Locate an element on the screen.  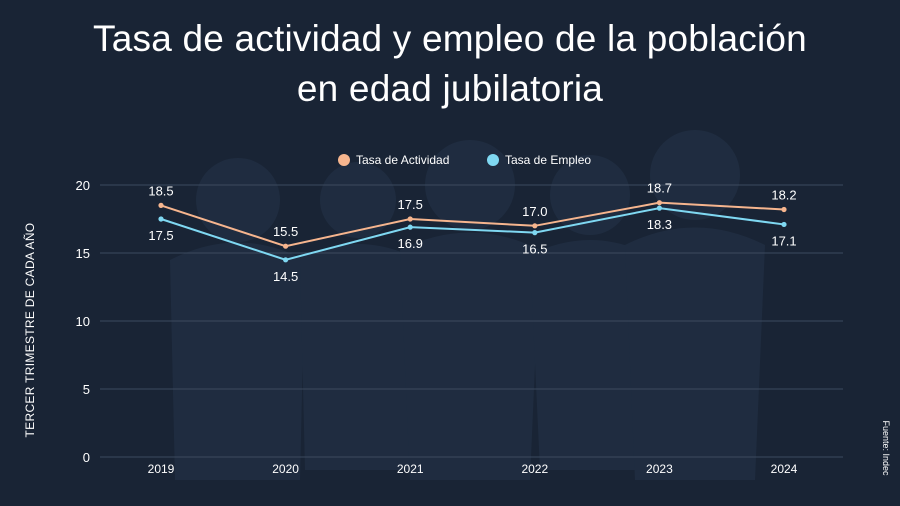
data-label-empleo: 17.5 is located at coordinates (160, 235).